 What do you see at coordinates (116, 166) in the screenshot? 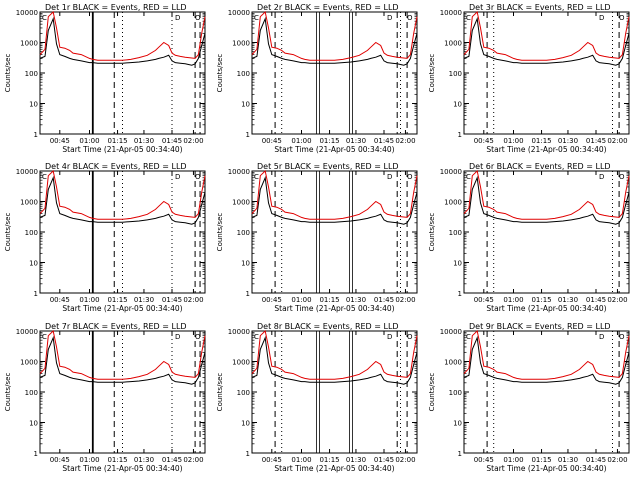
I see `panel-title: Det 4r BLACK = Events, RED = LLD` at bounding box center [116, 166].